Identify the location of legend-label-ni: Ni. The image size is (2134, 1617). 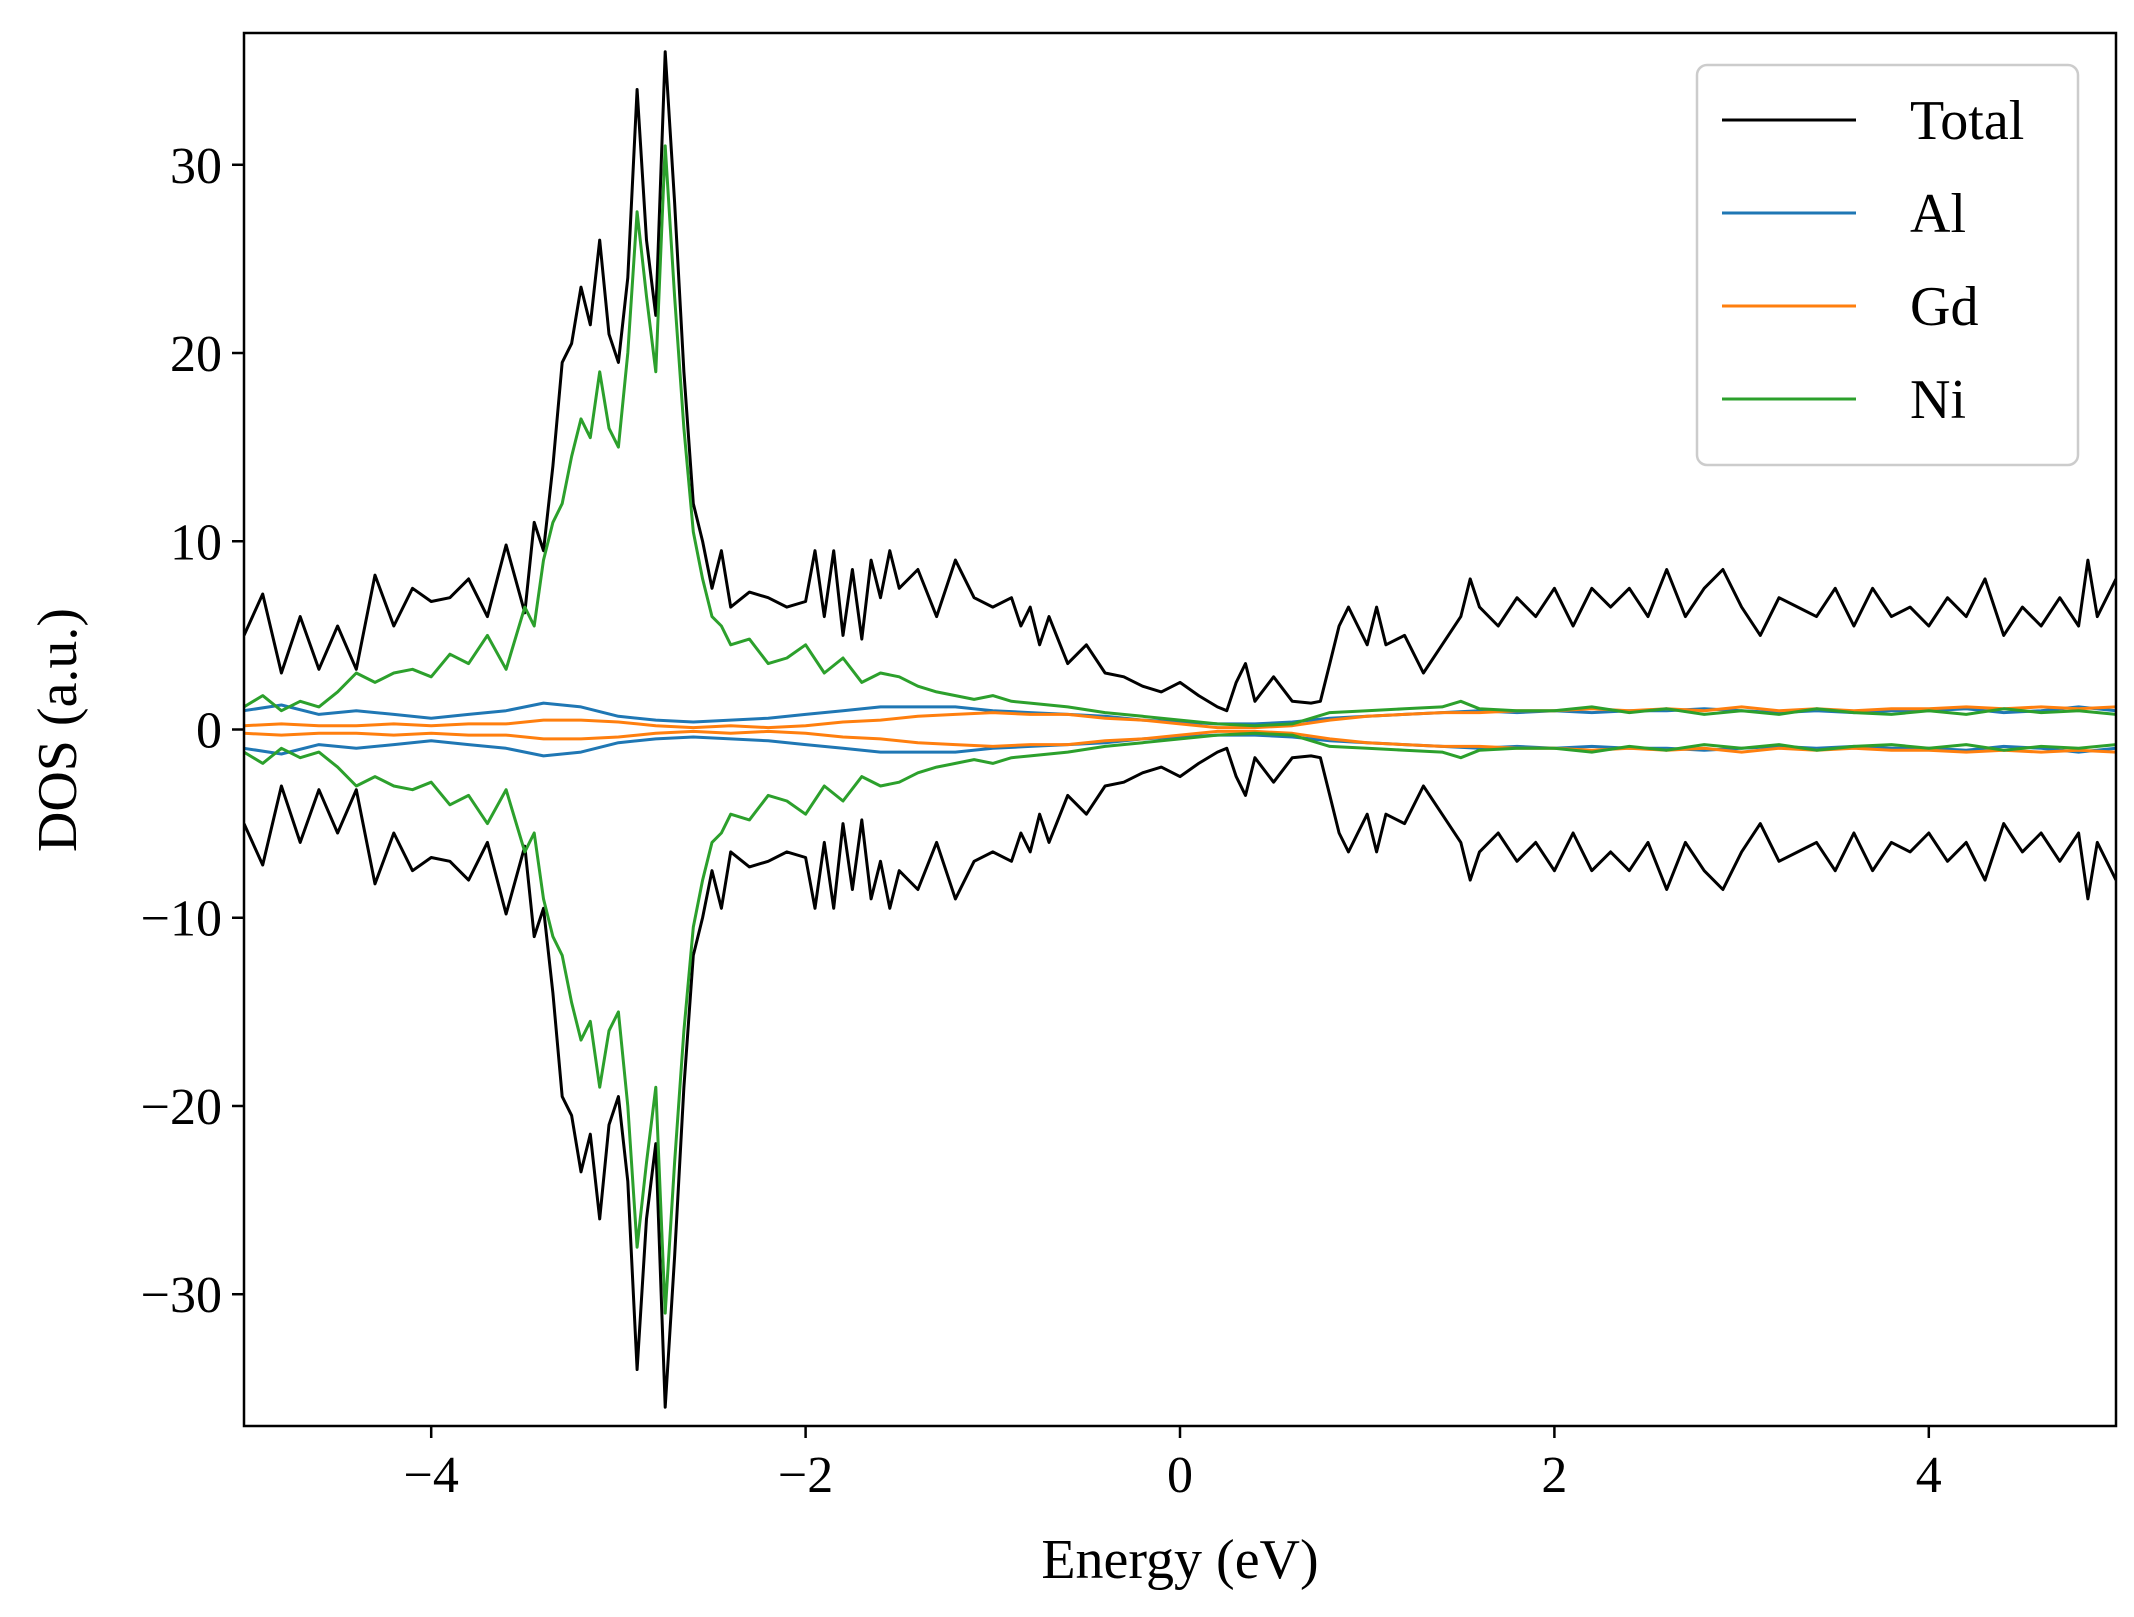
(1938, 400).